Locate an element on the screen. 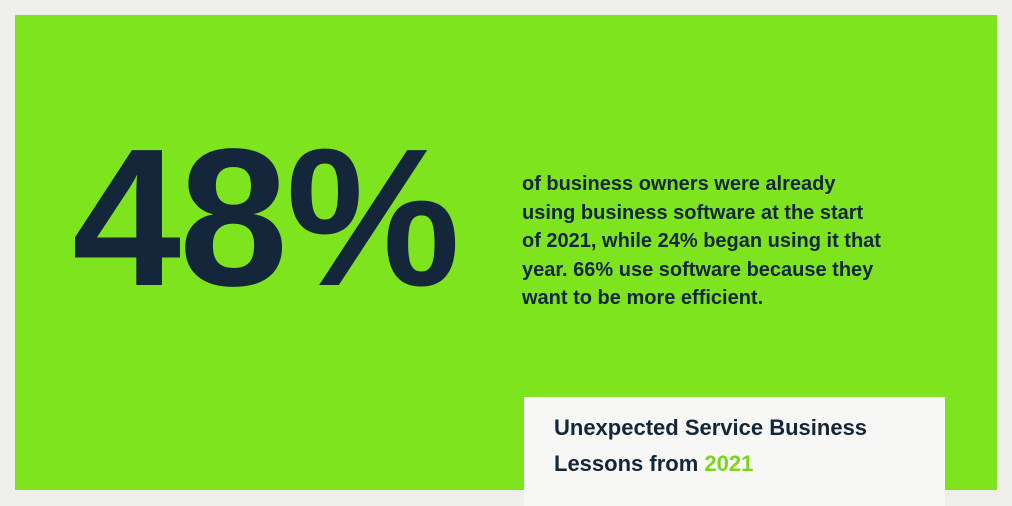  badge-title-line: Unexpected Service Business is located at coordinates (711, 427).